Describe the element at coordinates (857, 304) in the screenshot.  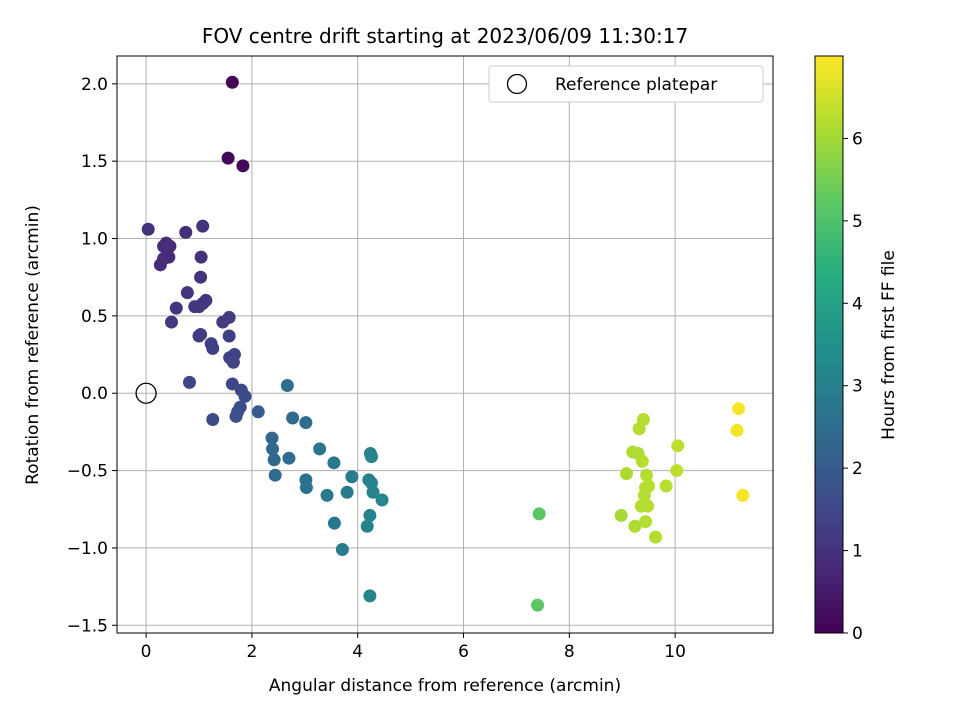
I see `colorbar-tick-label: 4` at that location.